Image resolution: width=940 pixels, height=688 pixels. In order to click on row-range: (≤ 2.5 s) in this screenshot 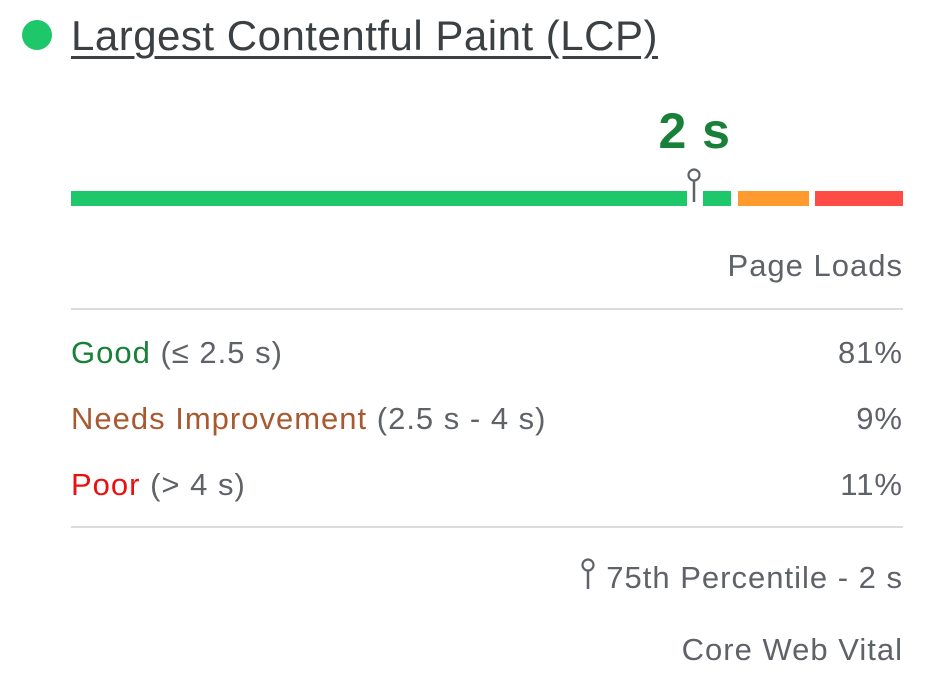, I will do `click(221, 352)`.